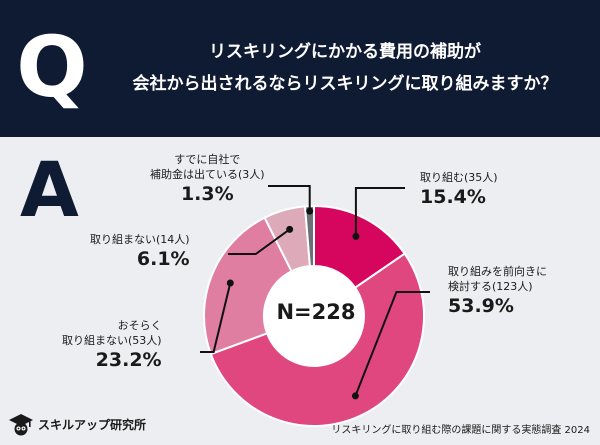 Image resolution: width=600 pixels, height=445 pixels. What do you see at coordinates (497, 271) in the screenshot?
I see `slice-name-line-1: 取り組みを前向きに` at bounding box center [497, 271].